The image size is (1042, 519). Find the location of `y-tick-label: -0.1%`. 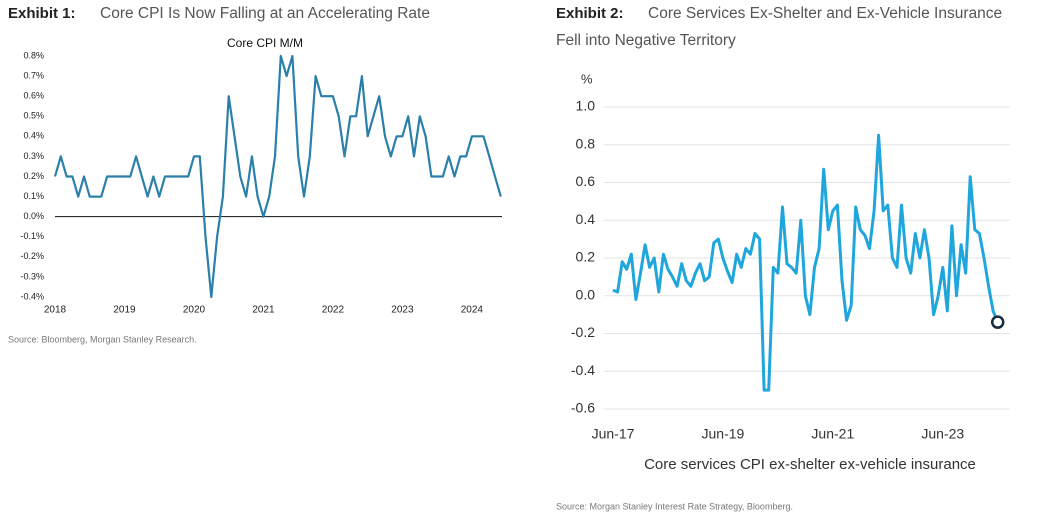

y-tick-label: -0.1% is located at coordinates (32, 236).